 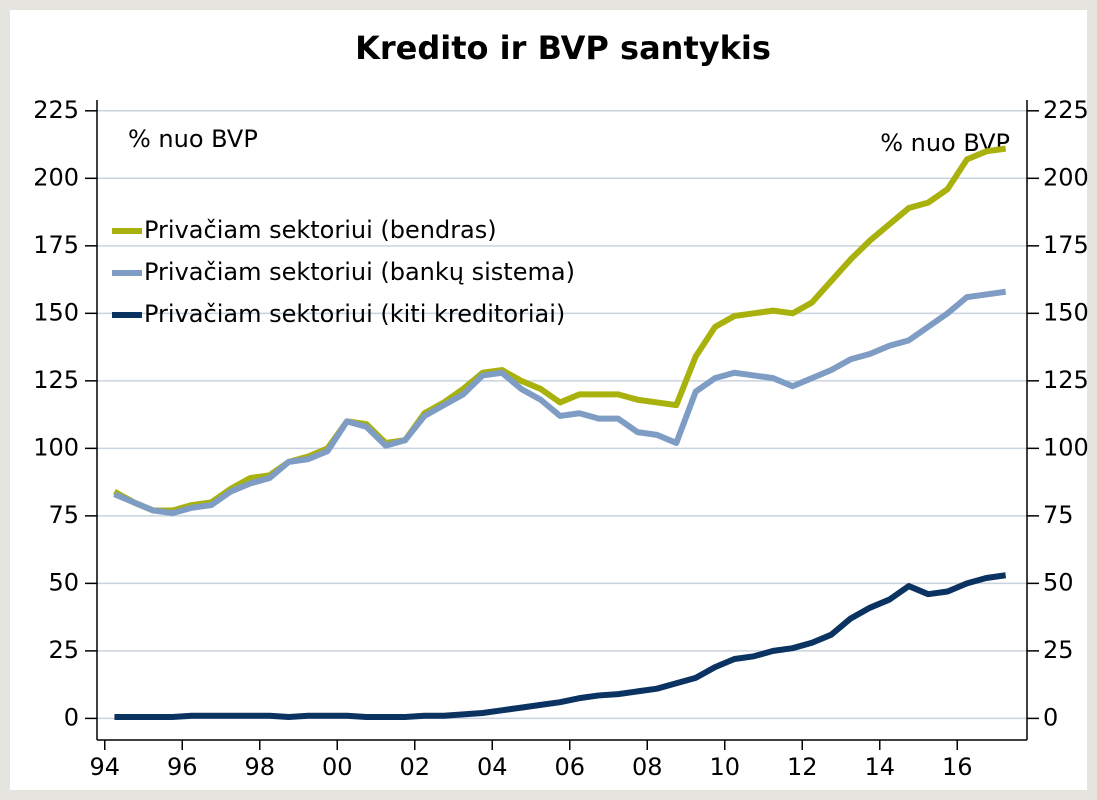 What do you see at coordinates (63, 650) in the screenshot?
I see `y-tick-label: 25` at bounding box center [63, 650].